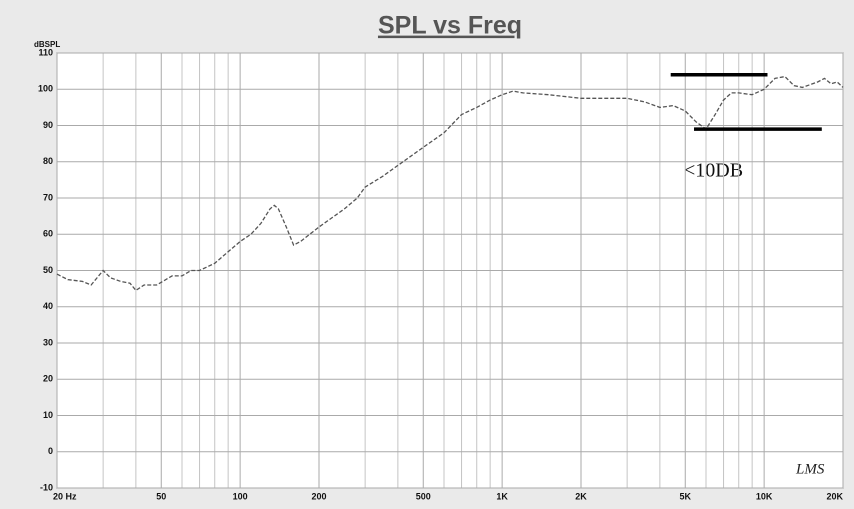 This screenshot has width=854, height=509. I want to click on y-axis-label: dBSPL, so click(47, 44).